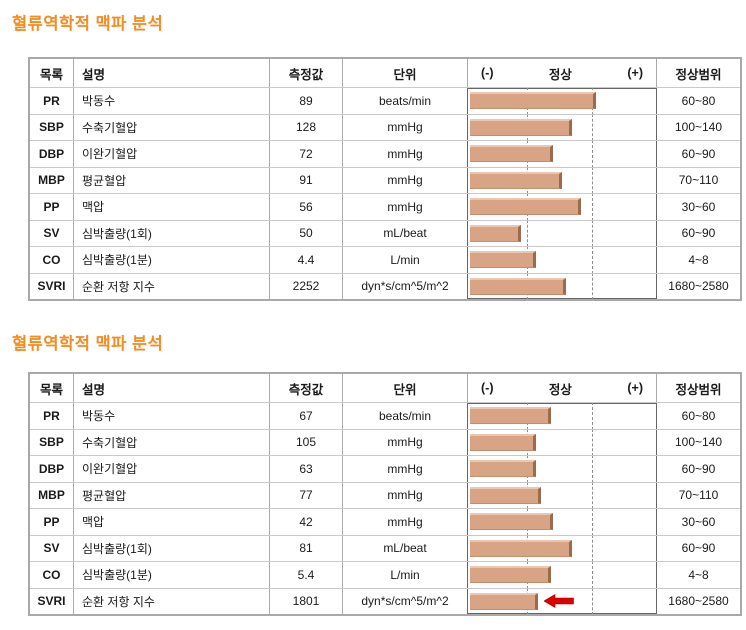 The width and height of the screenshot is (746, 630). What do you see at coordinates (405, 389) in the screenshot?
I see `header-unit: 단위` at bounding box center [405, 389].